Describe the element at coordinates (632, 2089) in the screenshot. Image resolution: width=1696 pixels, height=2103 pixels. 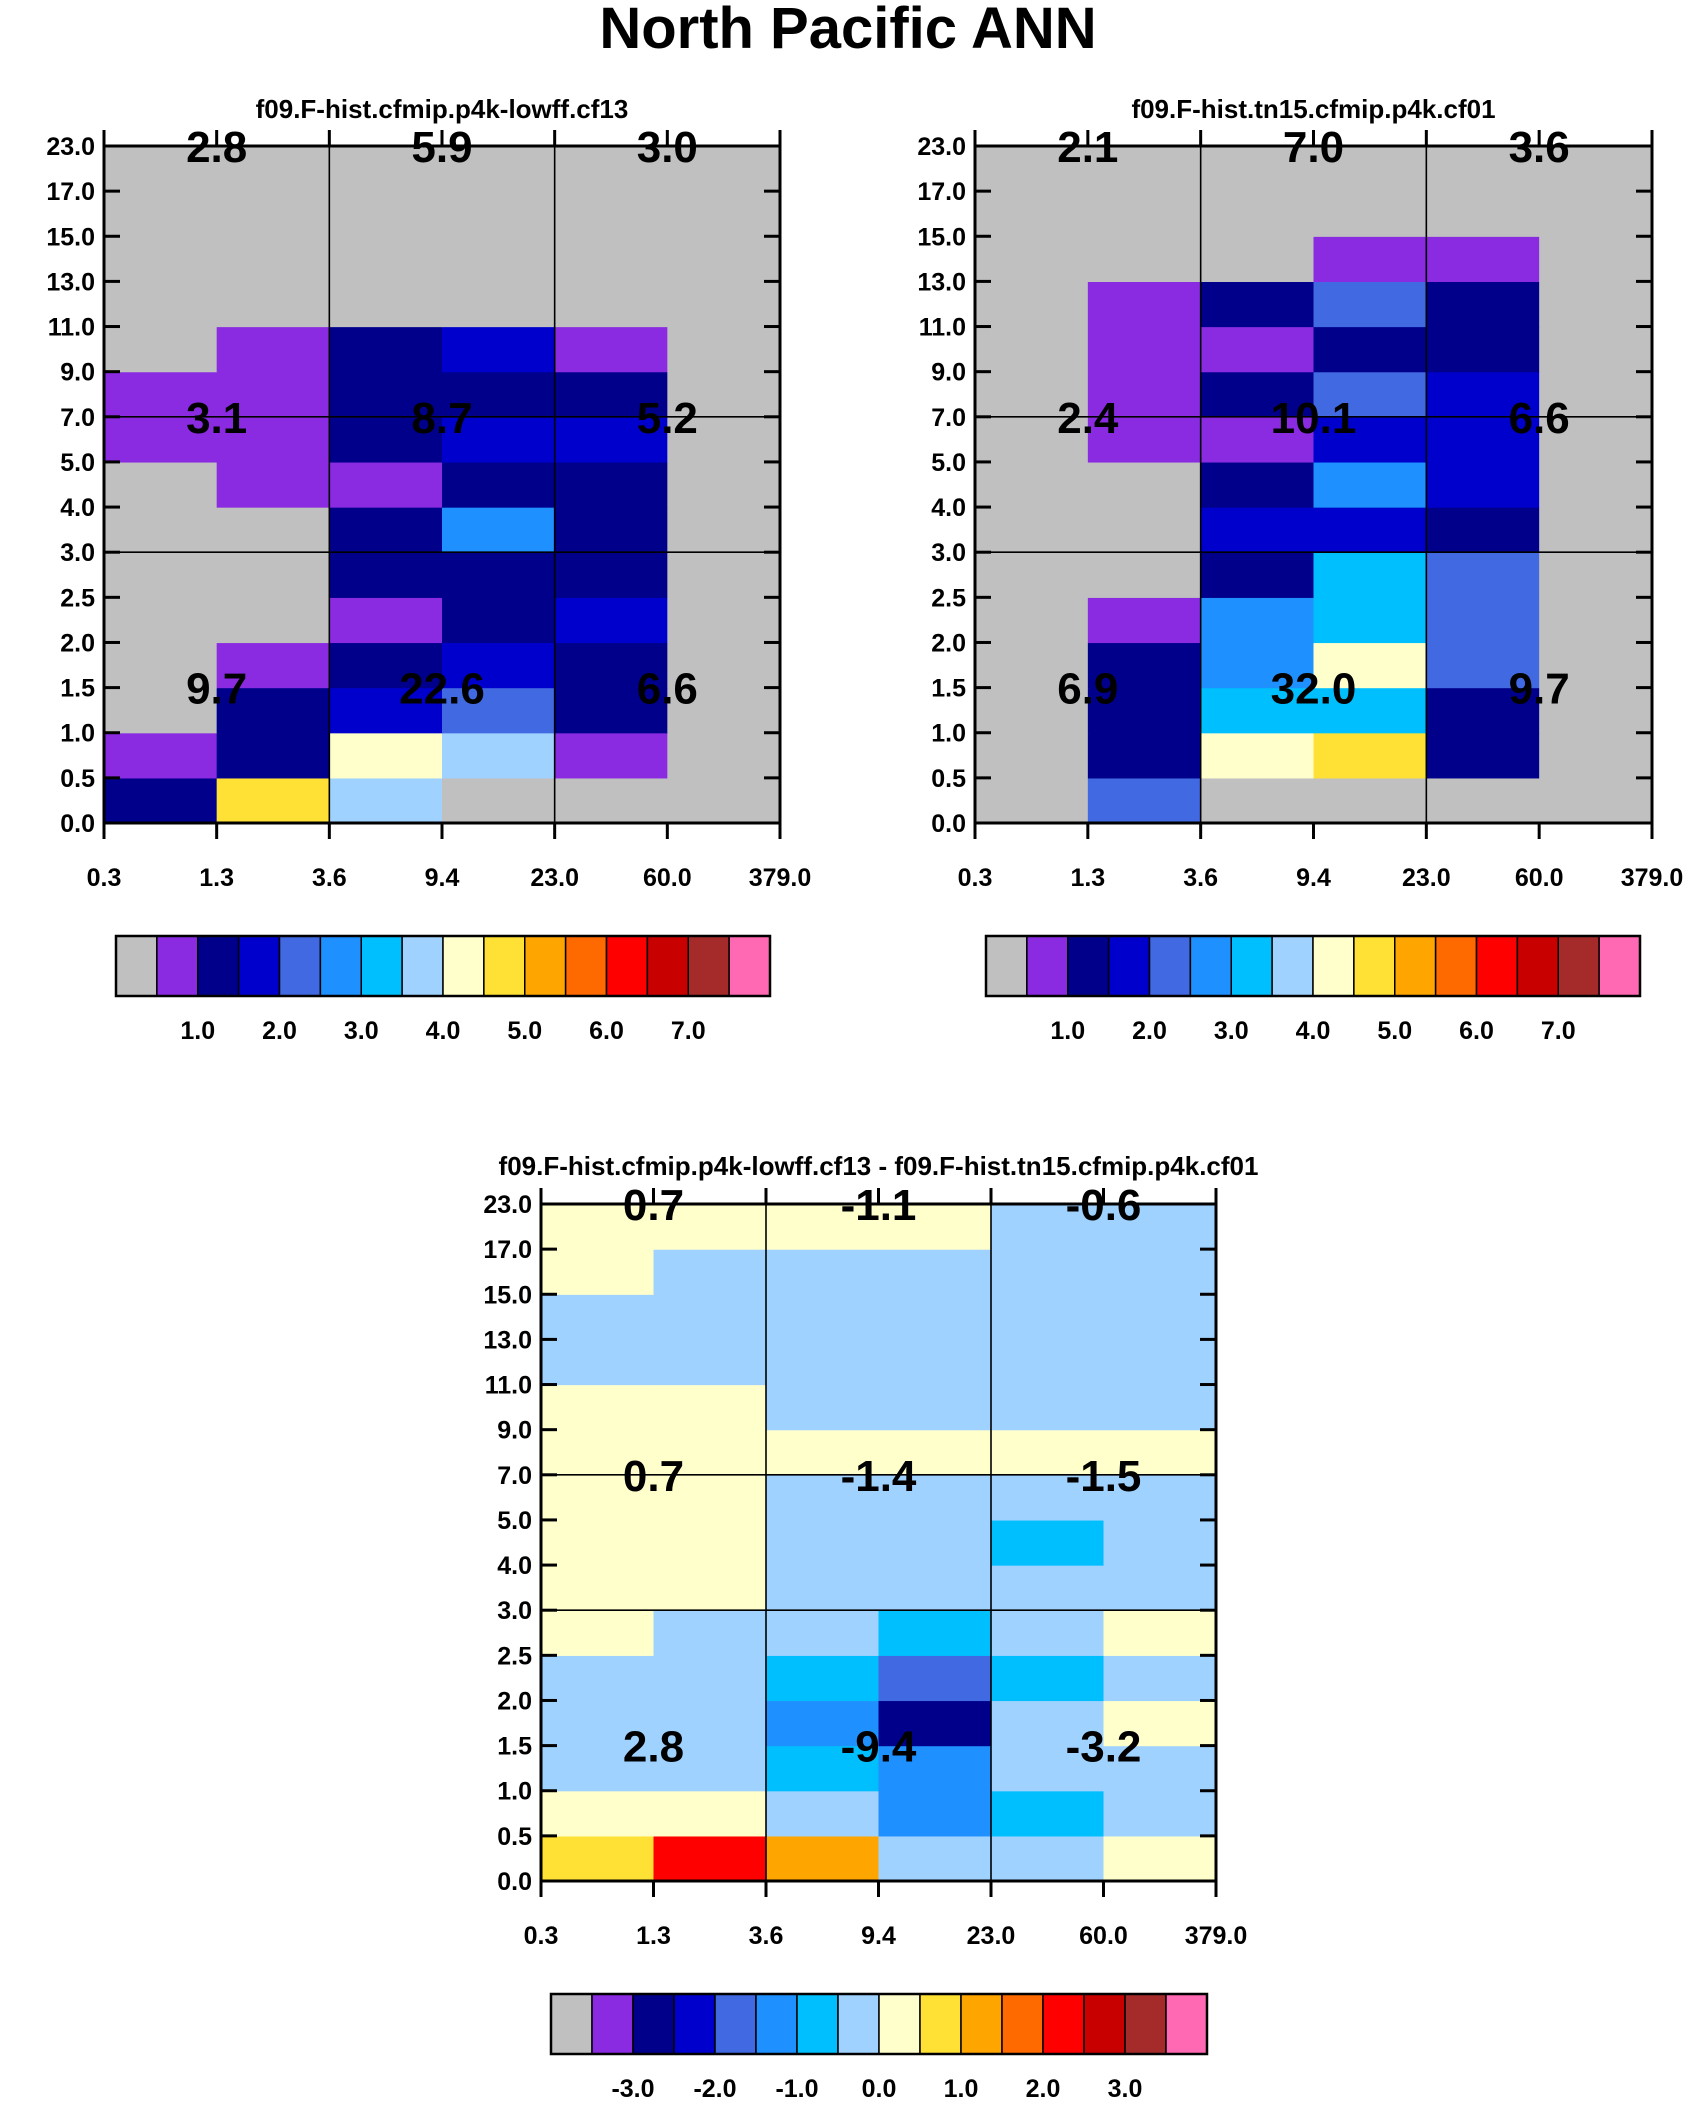
I see `legend-tick-label: -3.0` at that location.